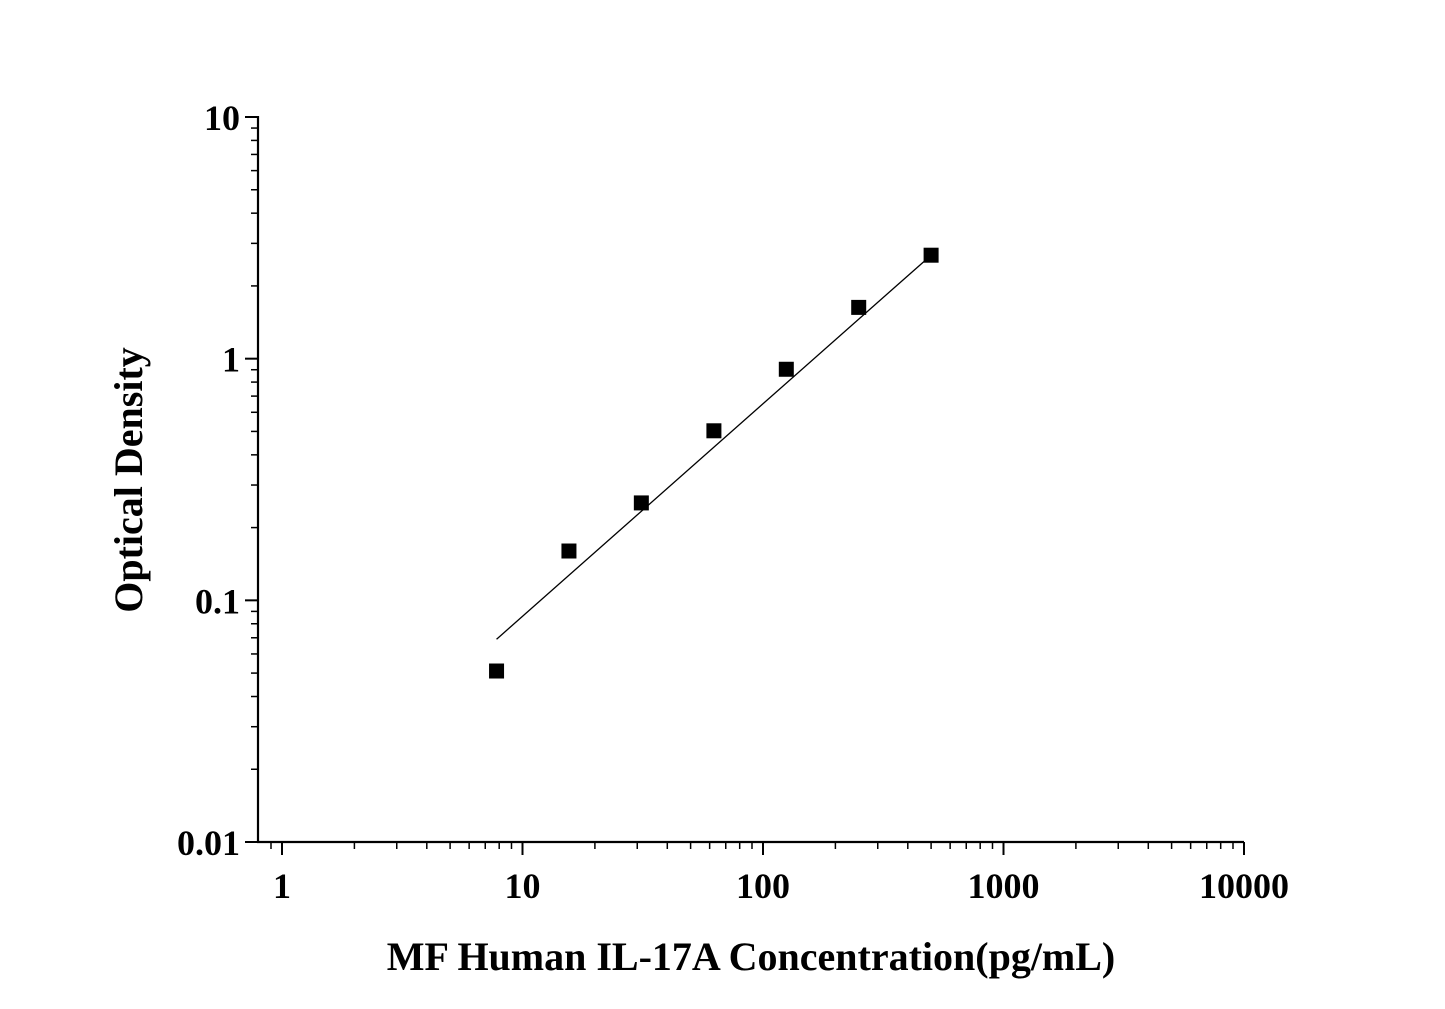 Image resolution: width=1445 pixels, height=1009 pixels. What do you see at coordinates (1244, 886) in the screenshot?
I see `x-tick-label: 10000` at bounding box center [1244, 886].